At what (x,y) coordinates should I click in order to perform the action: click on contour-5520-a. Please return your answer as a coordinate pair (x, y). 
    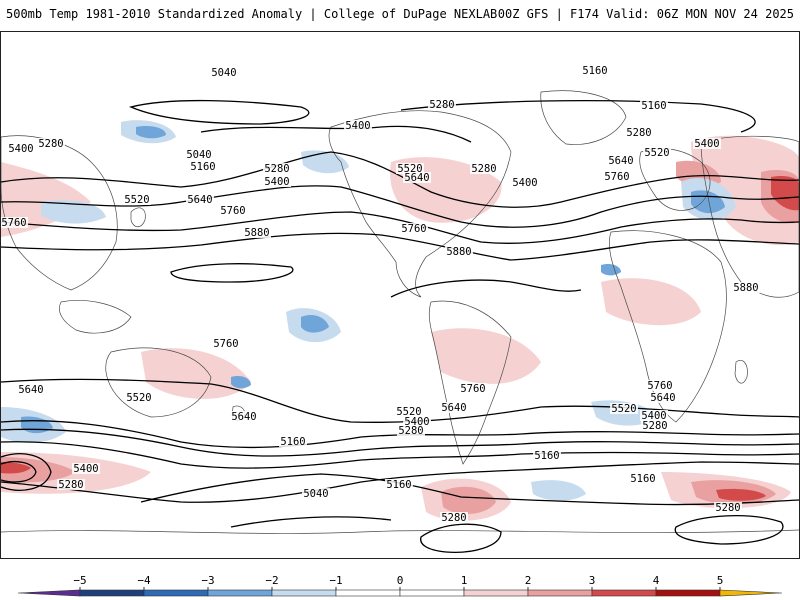
    Looking at the image, I should click on (400, 206).